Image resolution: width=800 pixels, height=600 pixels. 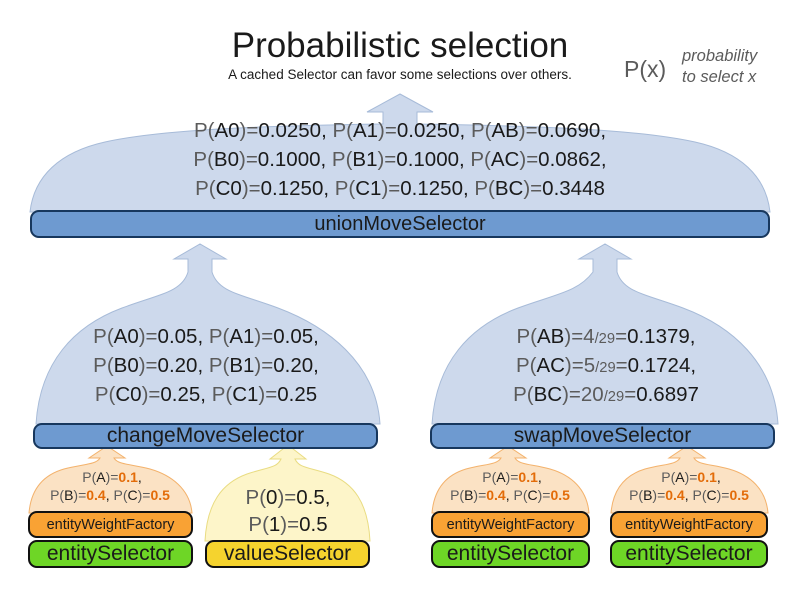 What do you see at coordinates (288, 497) in the screenshot?
I see `value-prob-line-1: P(0)=0.5,` at bounding box center [288, 497].